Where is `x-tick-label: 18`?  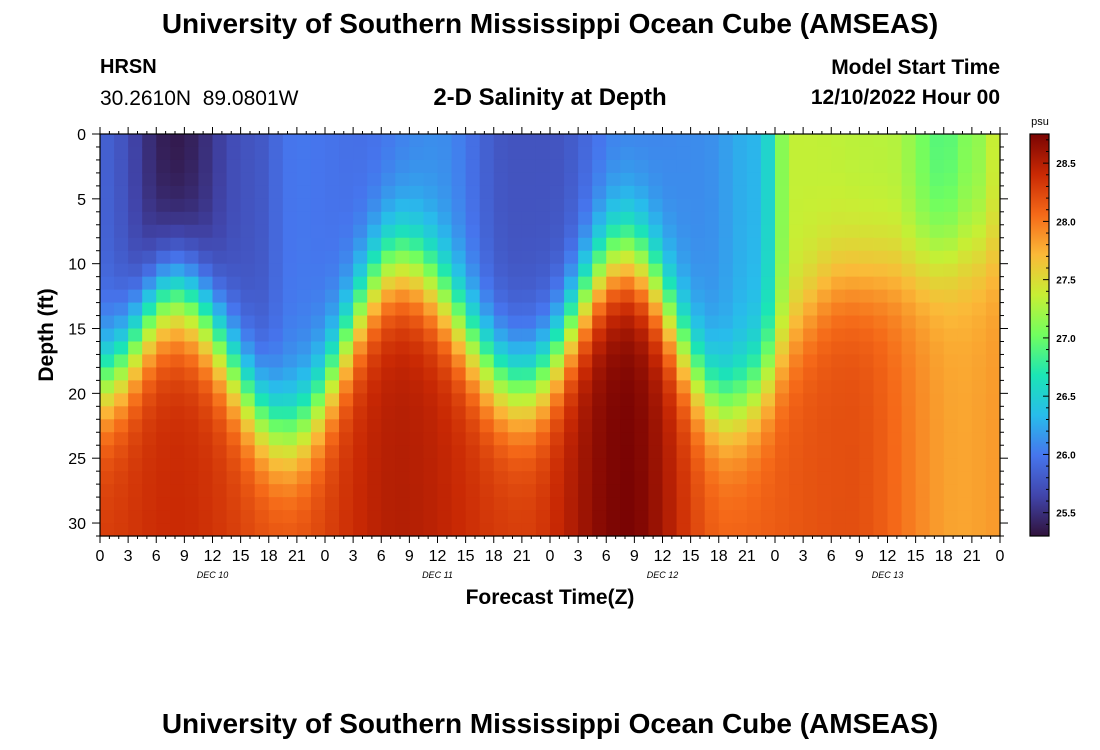 x-tick-label: 18 is located at coordinates (944, 556).